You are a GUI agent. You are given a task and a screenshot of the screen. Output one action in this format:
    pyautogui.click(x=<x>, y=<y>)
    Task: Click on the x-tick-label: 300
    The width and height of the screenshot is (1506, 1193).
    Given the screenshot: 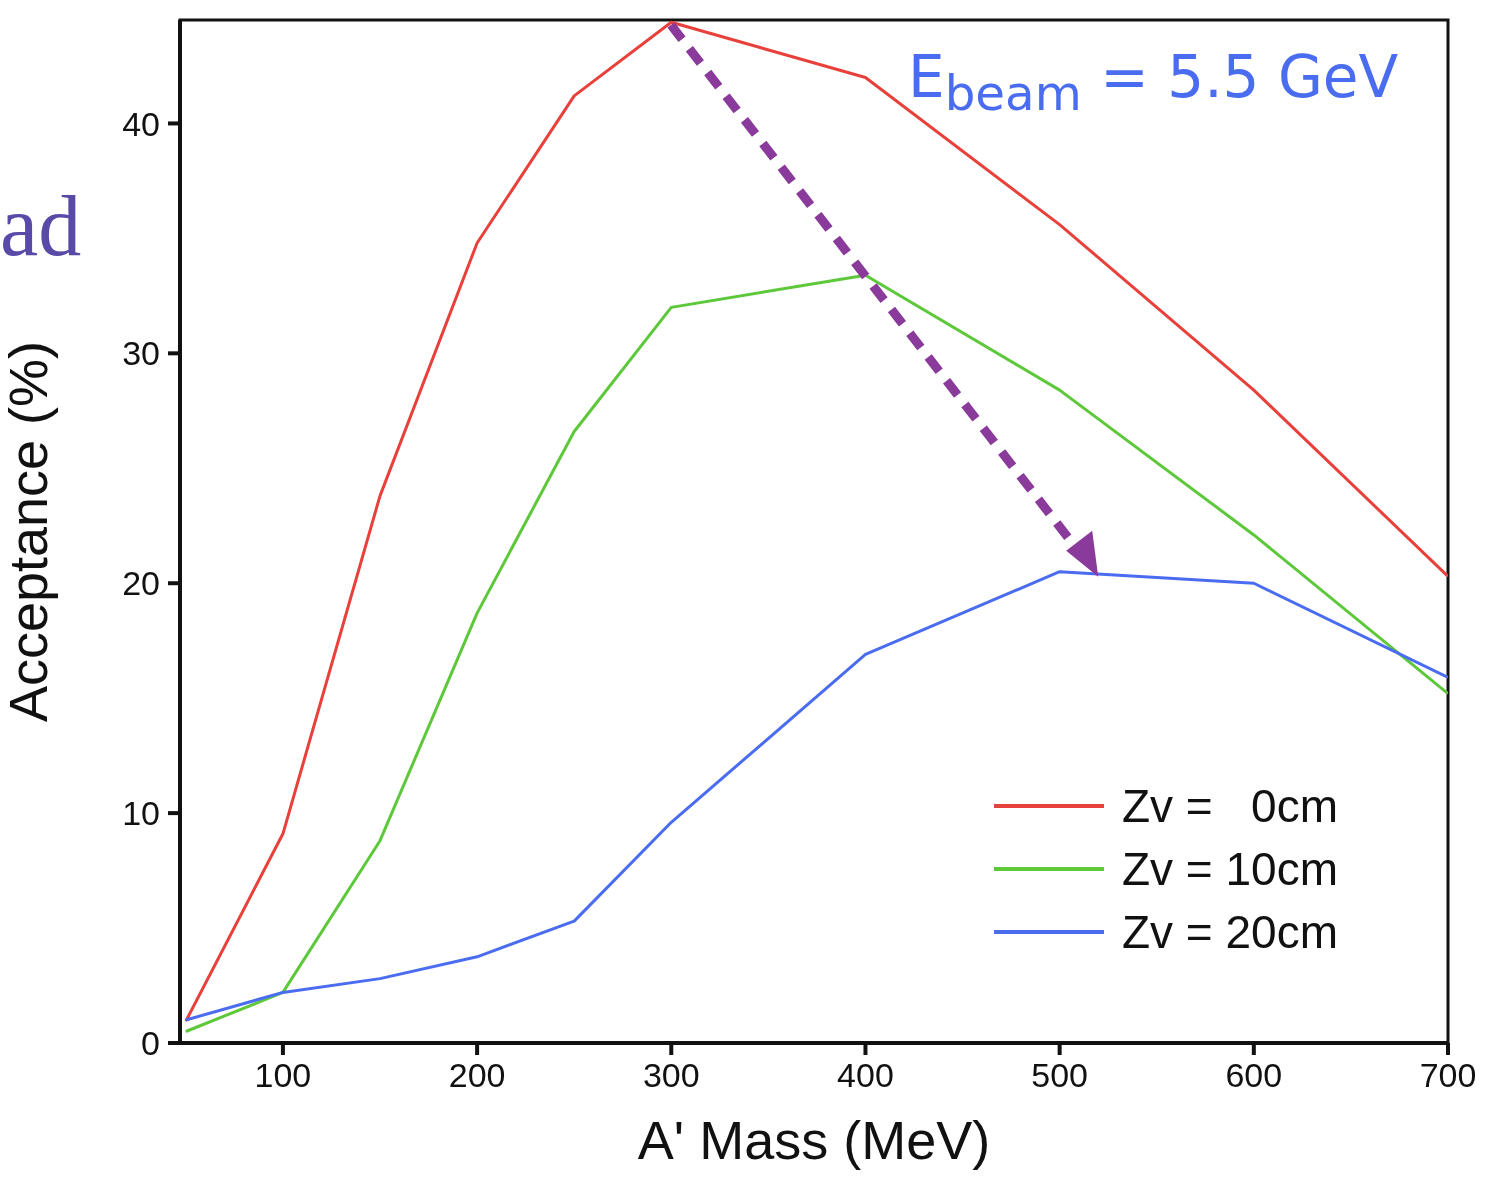 What is the action you would take?
    pyautogui.click(x=671, y=1075)
    